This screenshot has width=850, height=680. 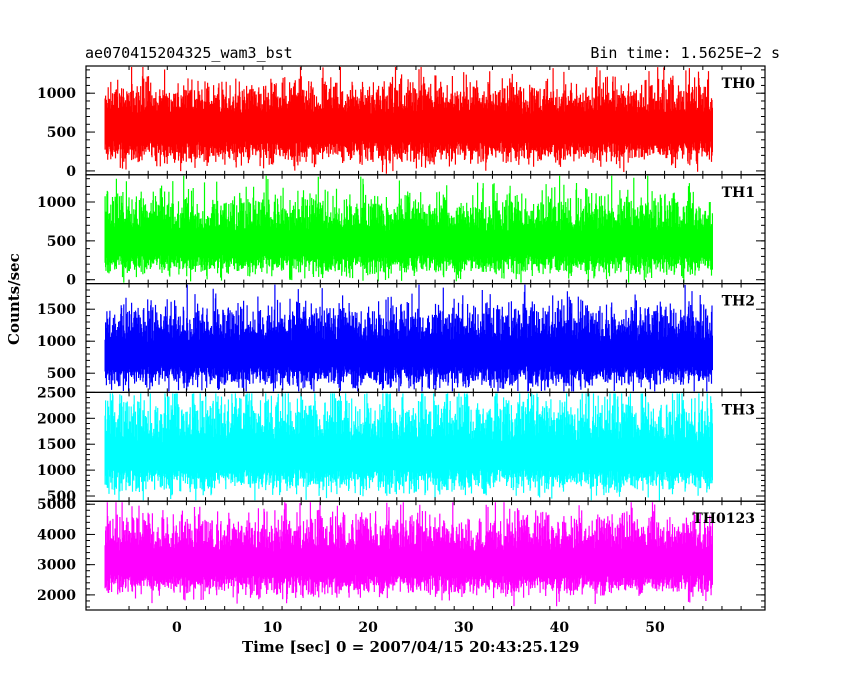 I want to click on y-tick-label-th0: 500, so click(x=61, y=133).